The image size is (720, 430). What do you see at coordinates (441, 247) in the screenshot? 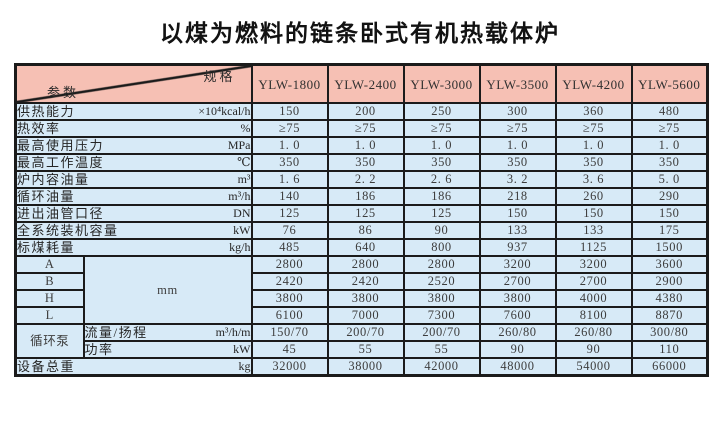
I see `value-cell: 800` at bounding box center [441, 247].